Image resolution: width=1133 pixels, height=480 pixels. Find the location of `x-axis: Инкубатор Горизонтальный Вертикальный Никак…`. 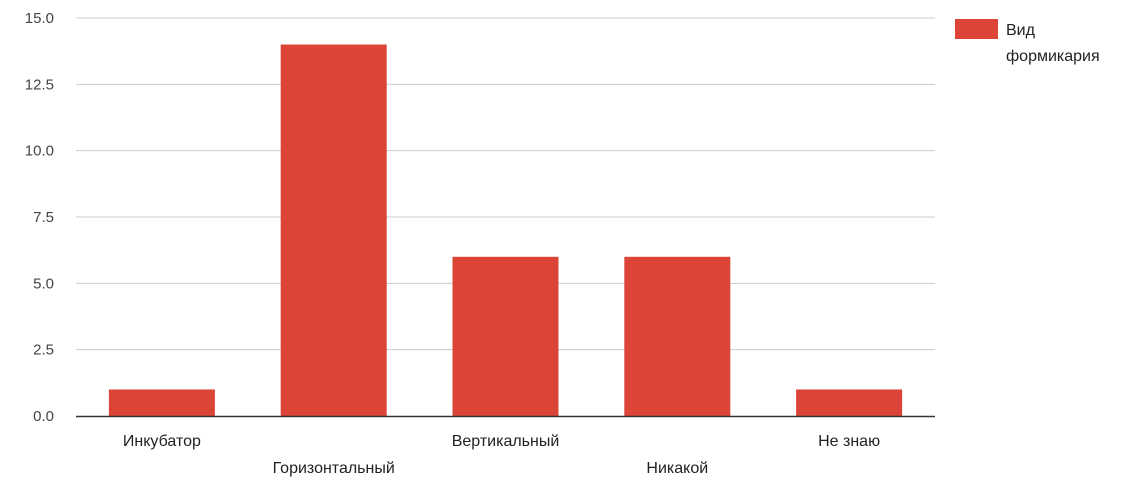

x-axis: Инкубатор Горизонтальный Вертикальный Никак… is located at coordinates (501, 455).